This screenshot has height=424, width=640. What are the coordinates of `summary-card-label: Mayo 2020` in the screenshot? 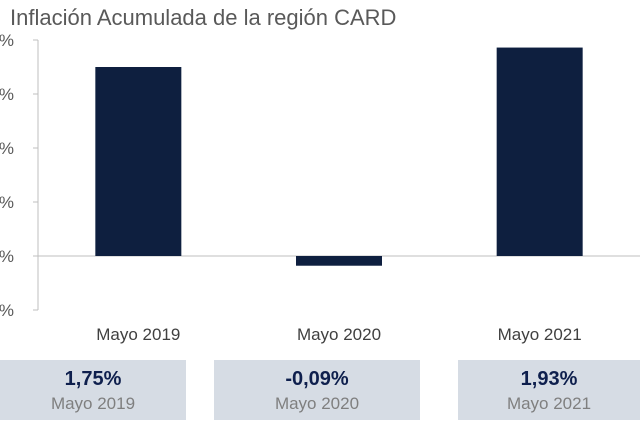 It's located at (317, 403).